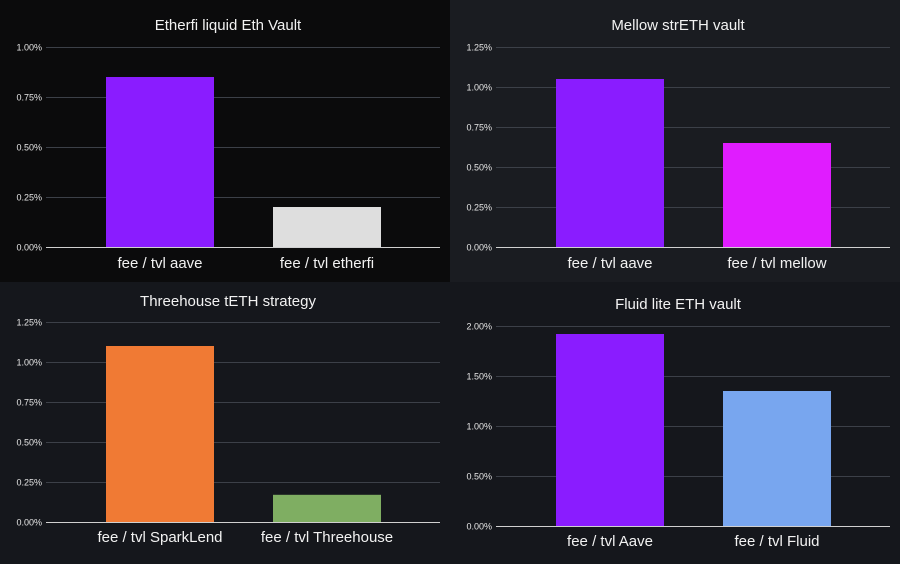 This screenshot has height=564, width=900. Describe the element at coordinates (479, 377) in the screenshot. I see `fluid-y-tick-label: 1.50%` at that location.